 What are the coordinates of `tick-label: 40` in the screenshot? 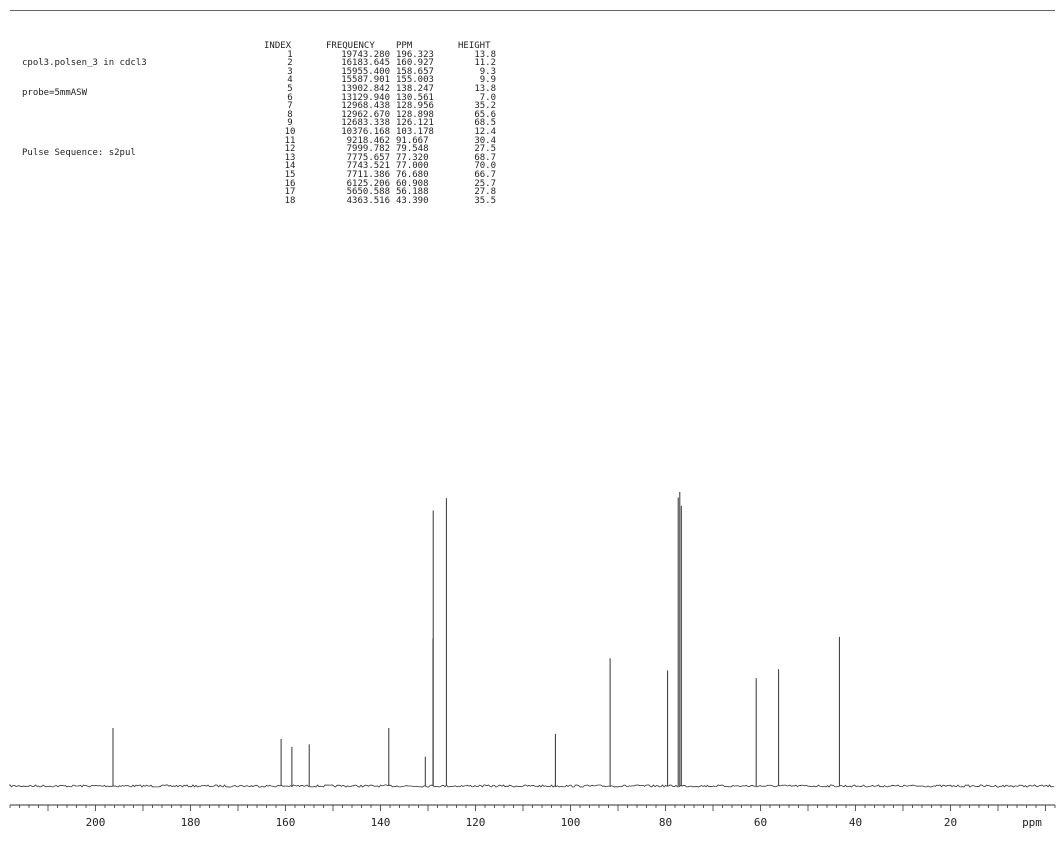 It's located at (855, 822).